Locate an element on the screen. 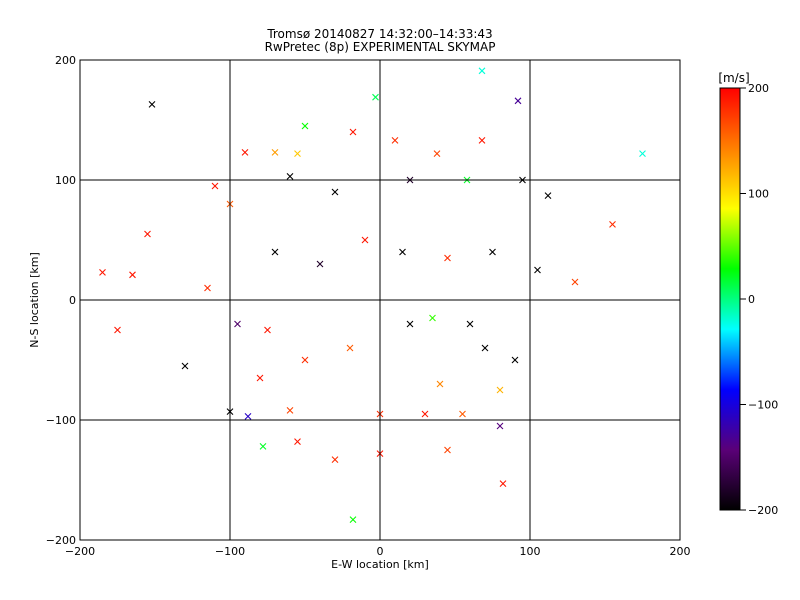 The width and height of the screenshot is (800, 600). x-tick-label: −200 is located at coordinates (80, 551).